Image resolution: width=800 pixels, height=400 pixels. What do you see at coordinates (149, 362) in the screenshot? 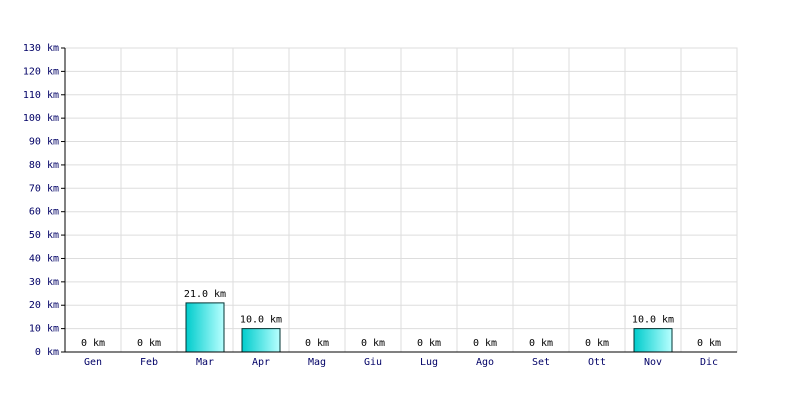
I see `x-tick-label: Feb` at bounding box center [149, 362].